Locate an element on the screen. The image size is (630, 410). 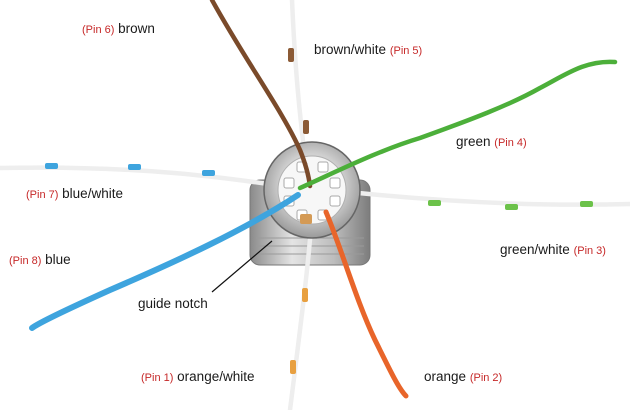
label-pin2: orange (Pin 2) is located at coordinates (463, 377).